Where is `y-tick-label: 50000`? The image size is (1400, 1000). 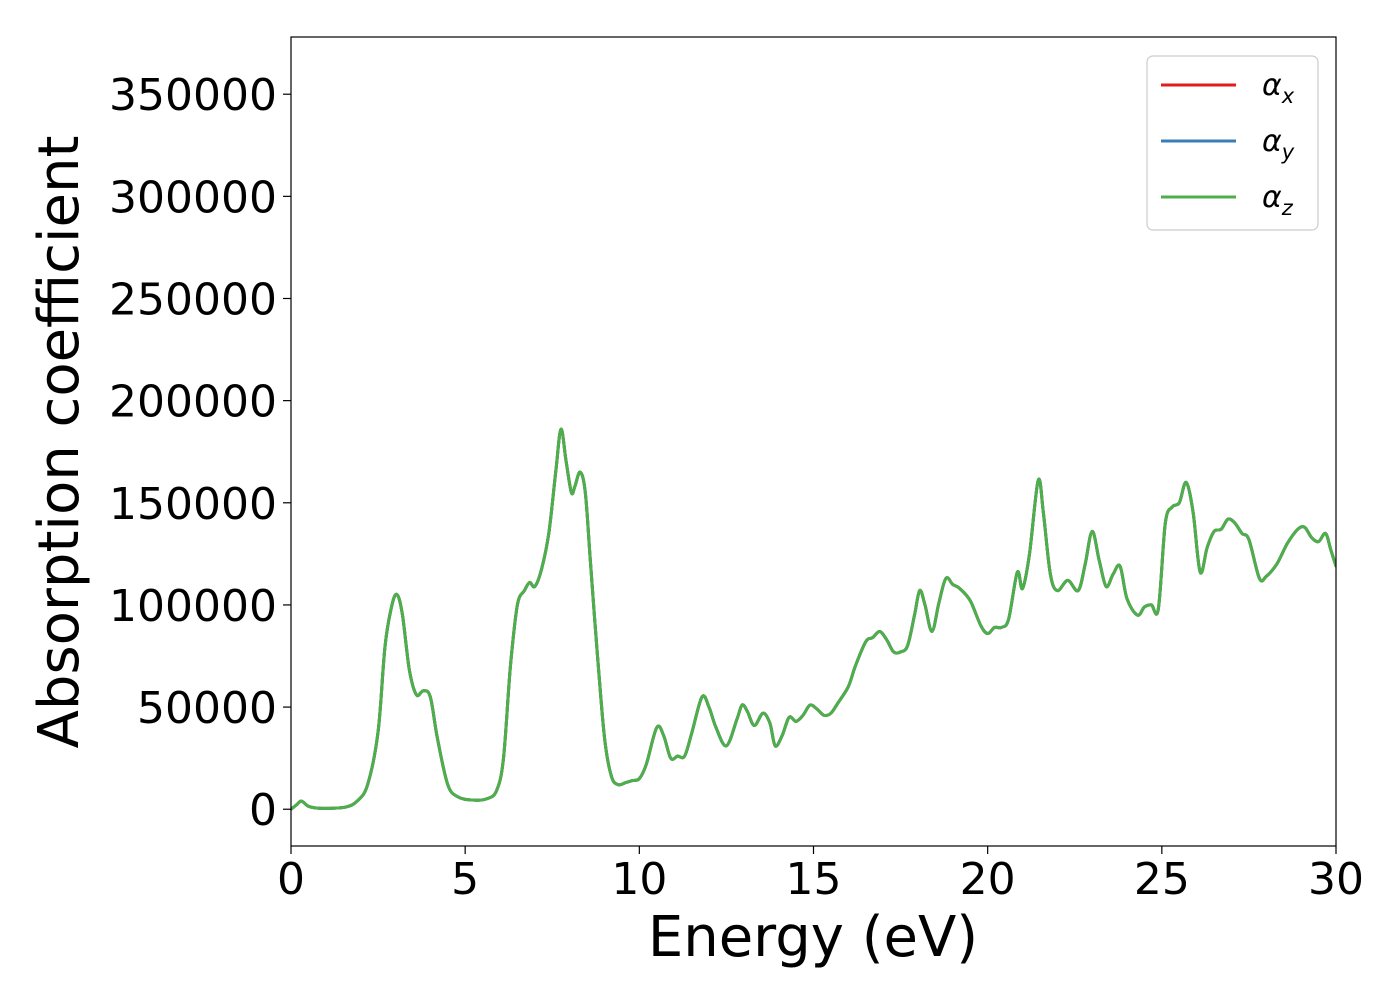
y-tick-label: 50000 is located at coordinates (207, 708).